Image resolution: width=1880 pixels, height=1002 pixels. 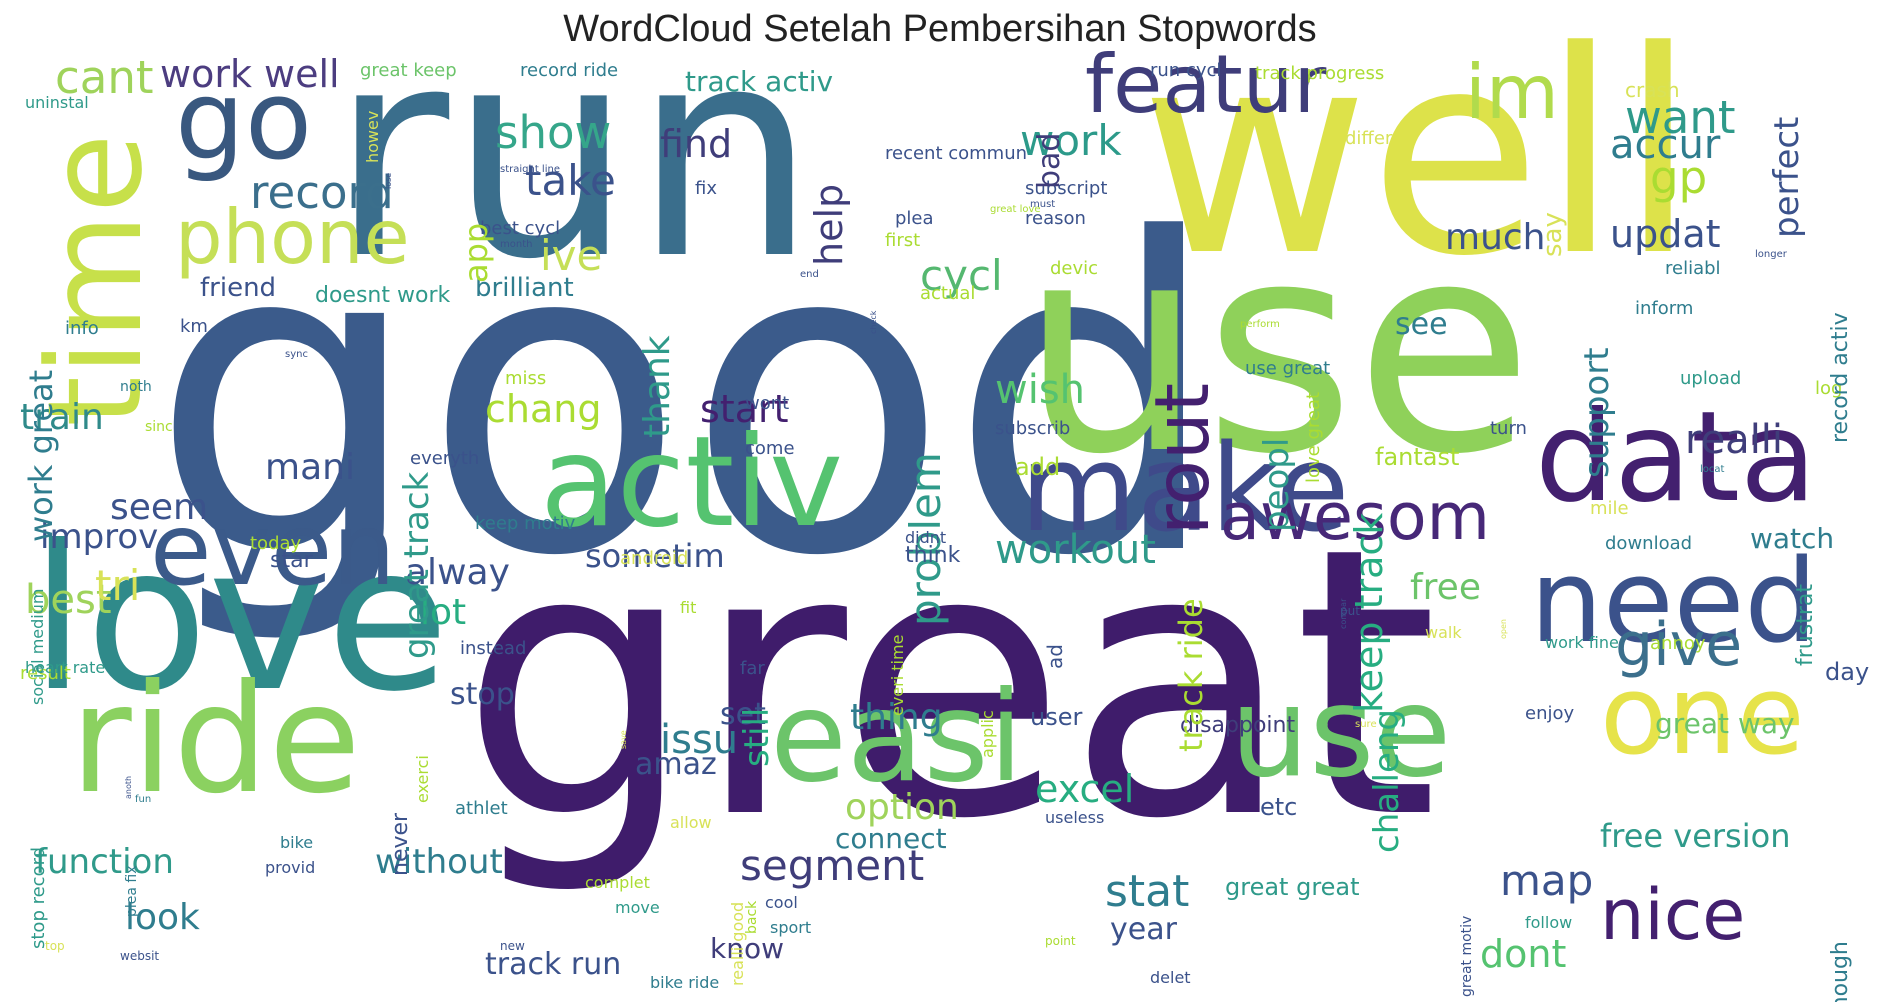 I want to click on word-see: see, so click(x=1421, y=324).